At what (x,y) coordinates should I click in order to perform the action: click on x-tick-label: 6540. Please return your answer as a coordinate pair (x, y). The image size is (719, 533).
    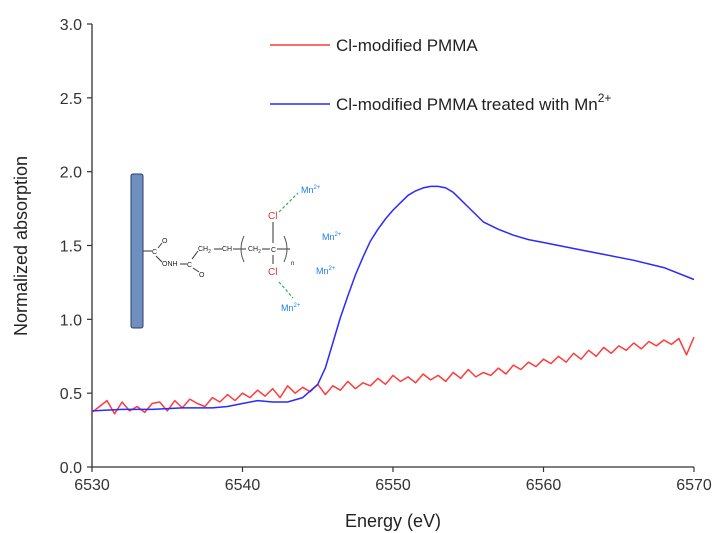
    Looking at the image, I should click on (243, 485).